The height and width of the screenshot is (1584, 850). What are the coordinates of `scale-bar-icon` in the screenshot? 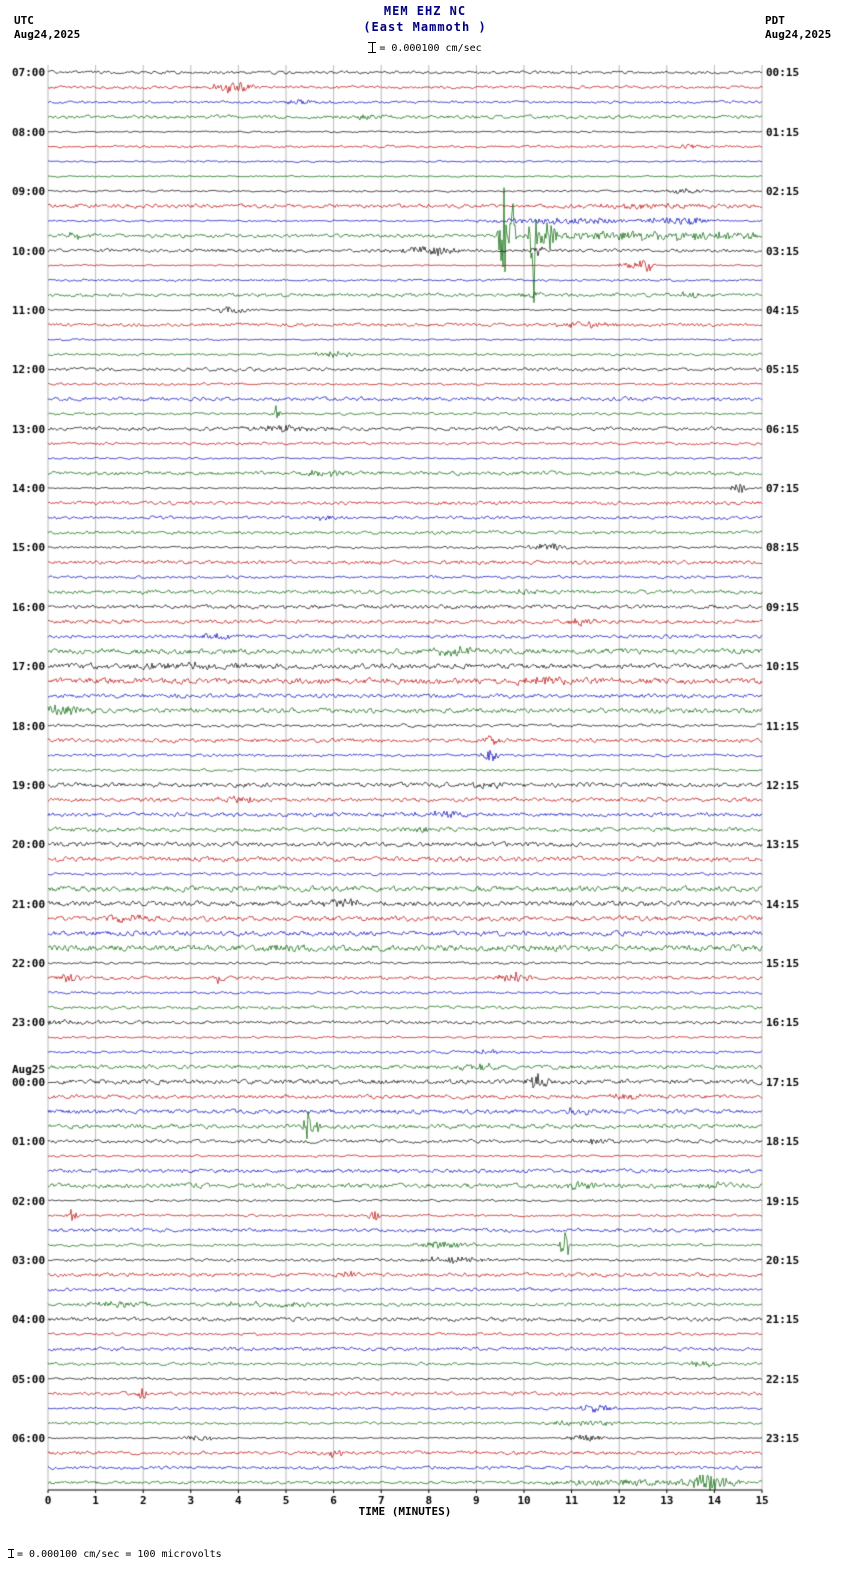 It's located at (372, 47).